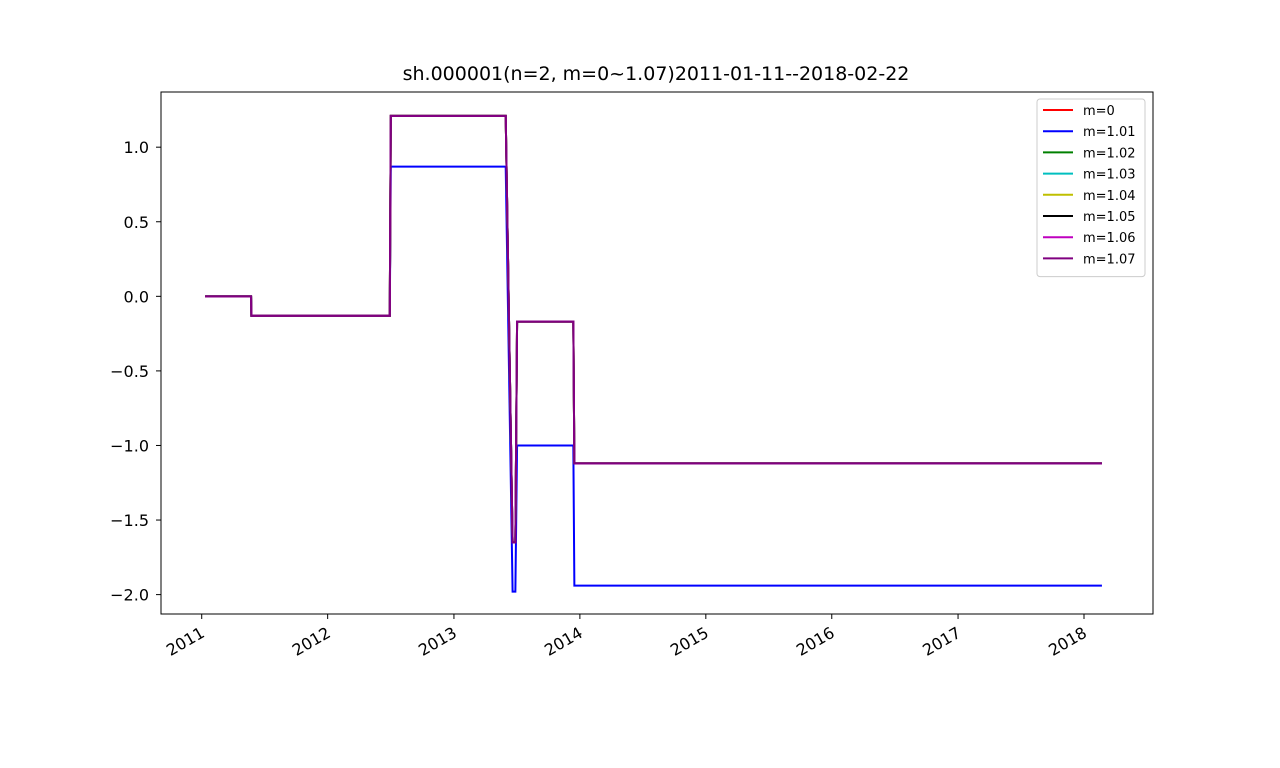 This screenshot has width=1280, height=768. Describe the element at coordinates (136, 296) in the screenshot. I see `y-tick-label-2: 0.0` at that location.